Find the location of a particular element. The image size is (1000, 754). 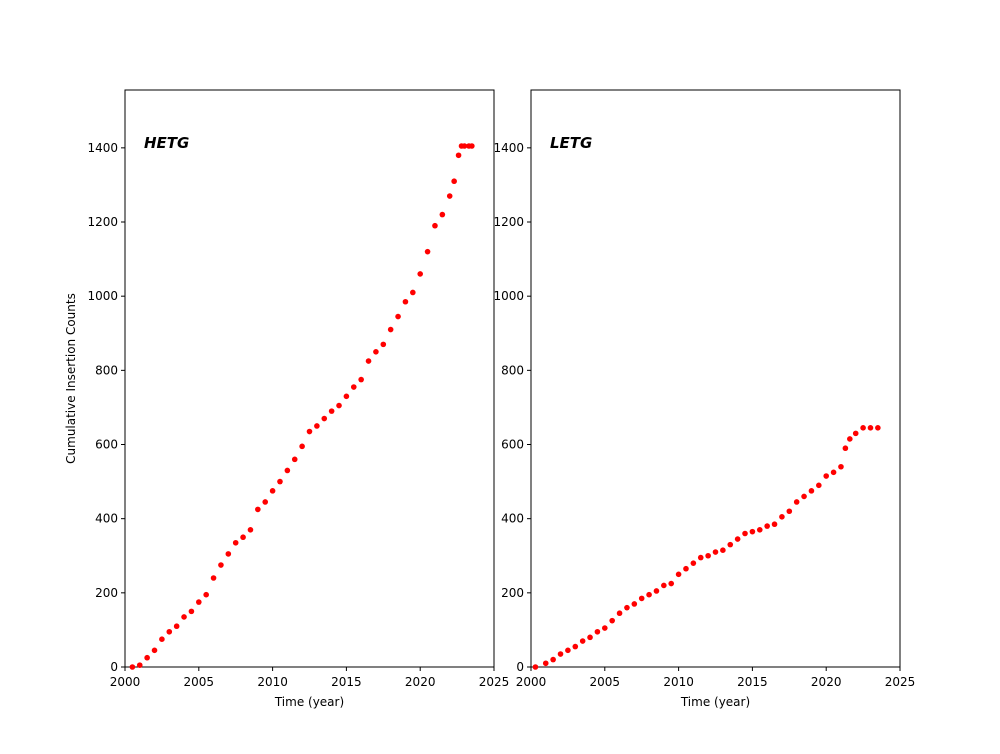

y-tick-label: 600 is located at coordinates (106, 445).